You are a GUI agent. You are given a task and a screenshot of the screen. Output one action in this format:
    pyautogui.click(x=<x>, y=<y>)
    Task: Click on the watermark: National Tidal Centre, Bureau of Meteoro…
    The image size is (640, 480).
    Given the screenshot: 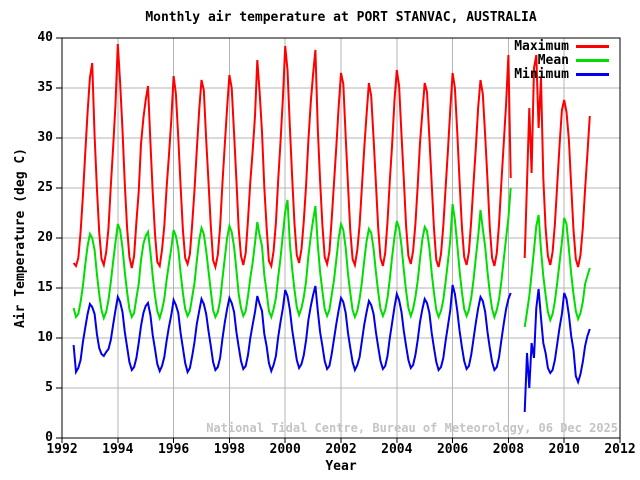 What is the action you would take?
    pyautogui.click(x=412, y=428)
    